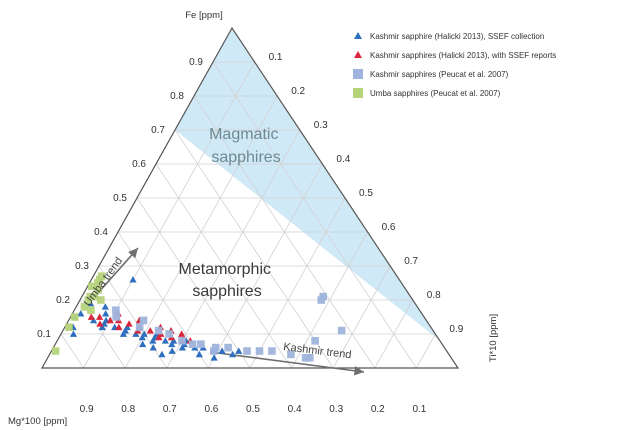  Describe the element at coordinates (101, 232) in the screenshot. I see `tick-label-fe: 0.4` at that location.